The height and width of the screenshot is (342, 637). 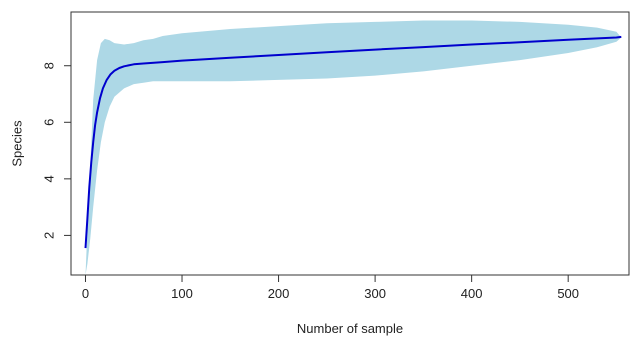 What do you see at coordinates (49, 122) in the screenshot?
I see `y-tick-label: 6` at bounding box center [49, 122].